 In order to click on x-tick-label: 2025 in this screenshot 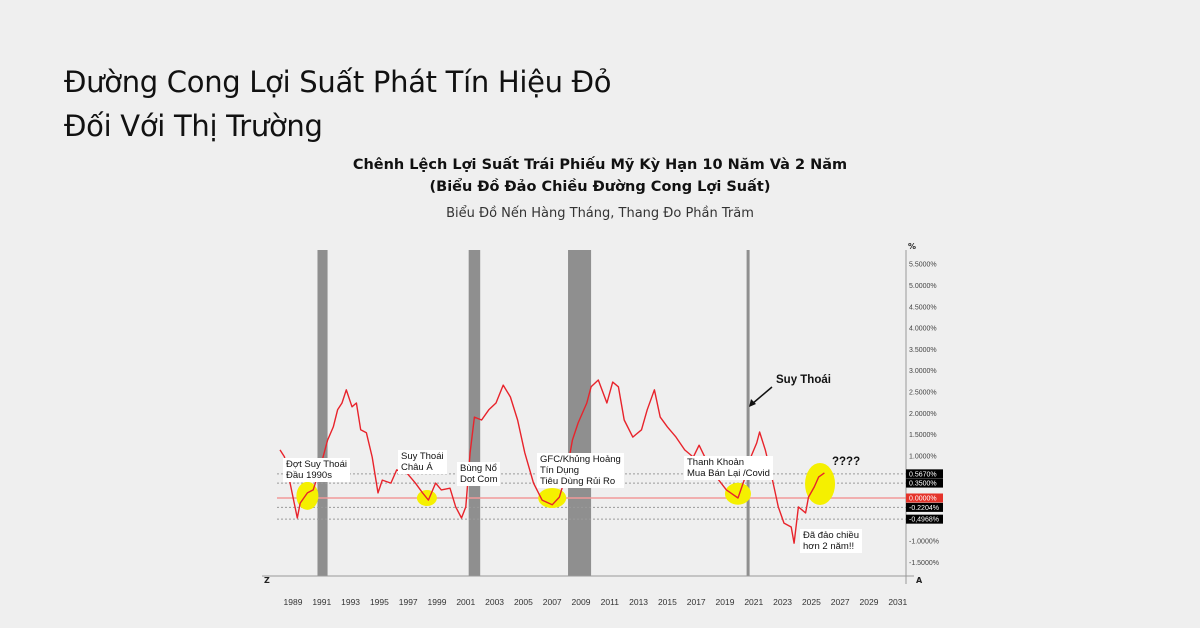, I will do `click(811, 602)`.